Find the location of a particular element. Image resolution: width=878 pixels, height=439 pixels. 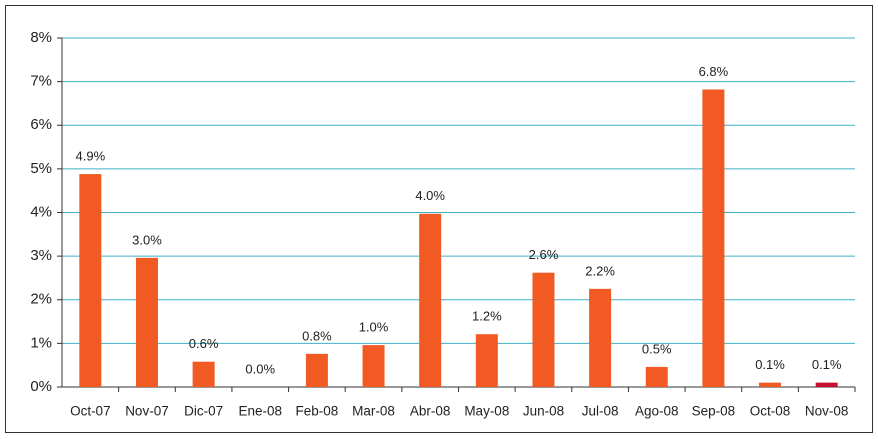

y-tick-label: 8% is located at coordinates (41, 37).